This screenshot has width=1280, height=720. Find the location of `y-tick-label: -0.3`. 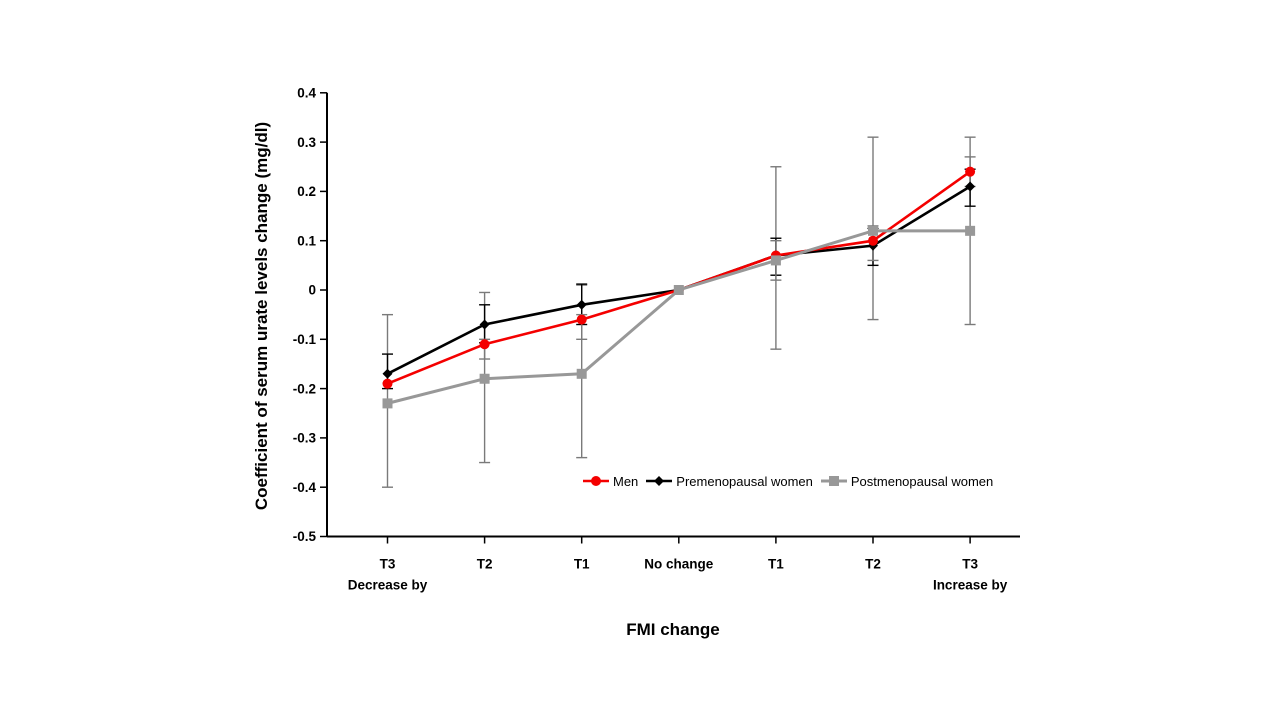

y-tick-label: -0.3 is located at coordinates (305, 438).